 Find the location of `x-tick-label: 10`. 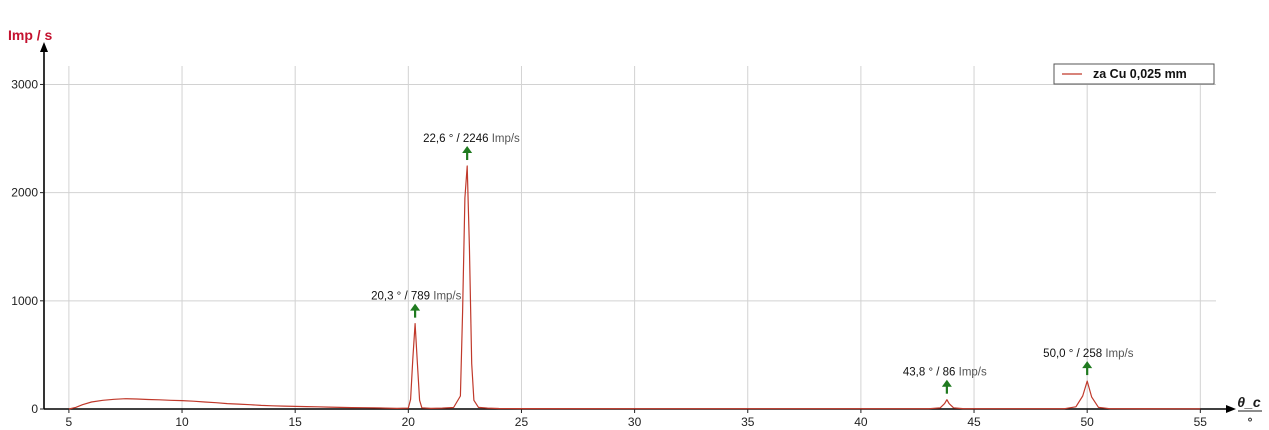

x-tick-label: 10 is located at coordinates (182, 422).